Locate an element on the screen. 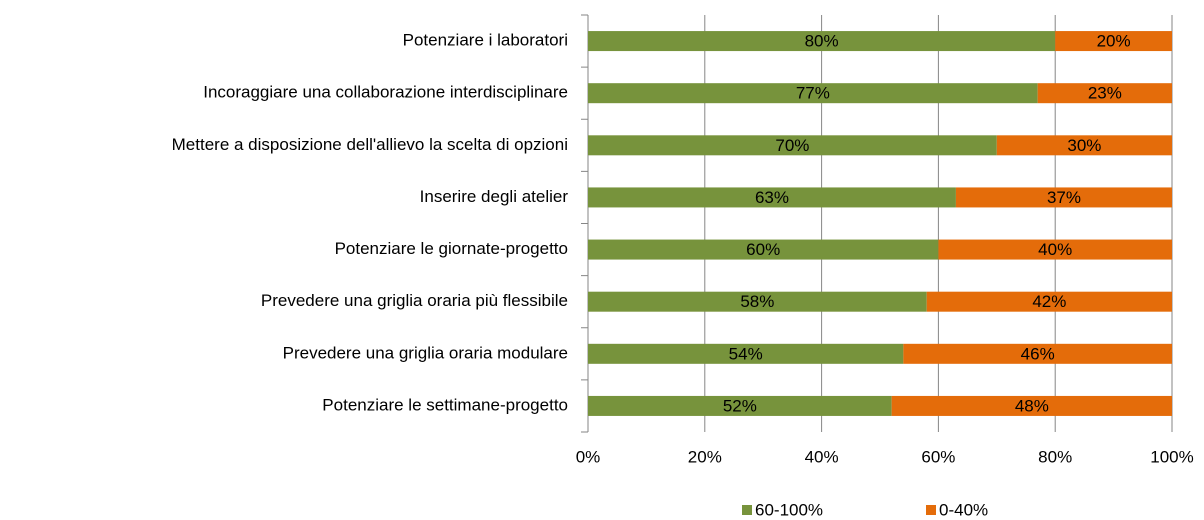  data-label: 58% is located at coordinates (757, 301).